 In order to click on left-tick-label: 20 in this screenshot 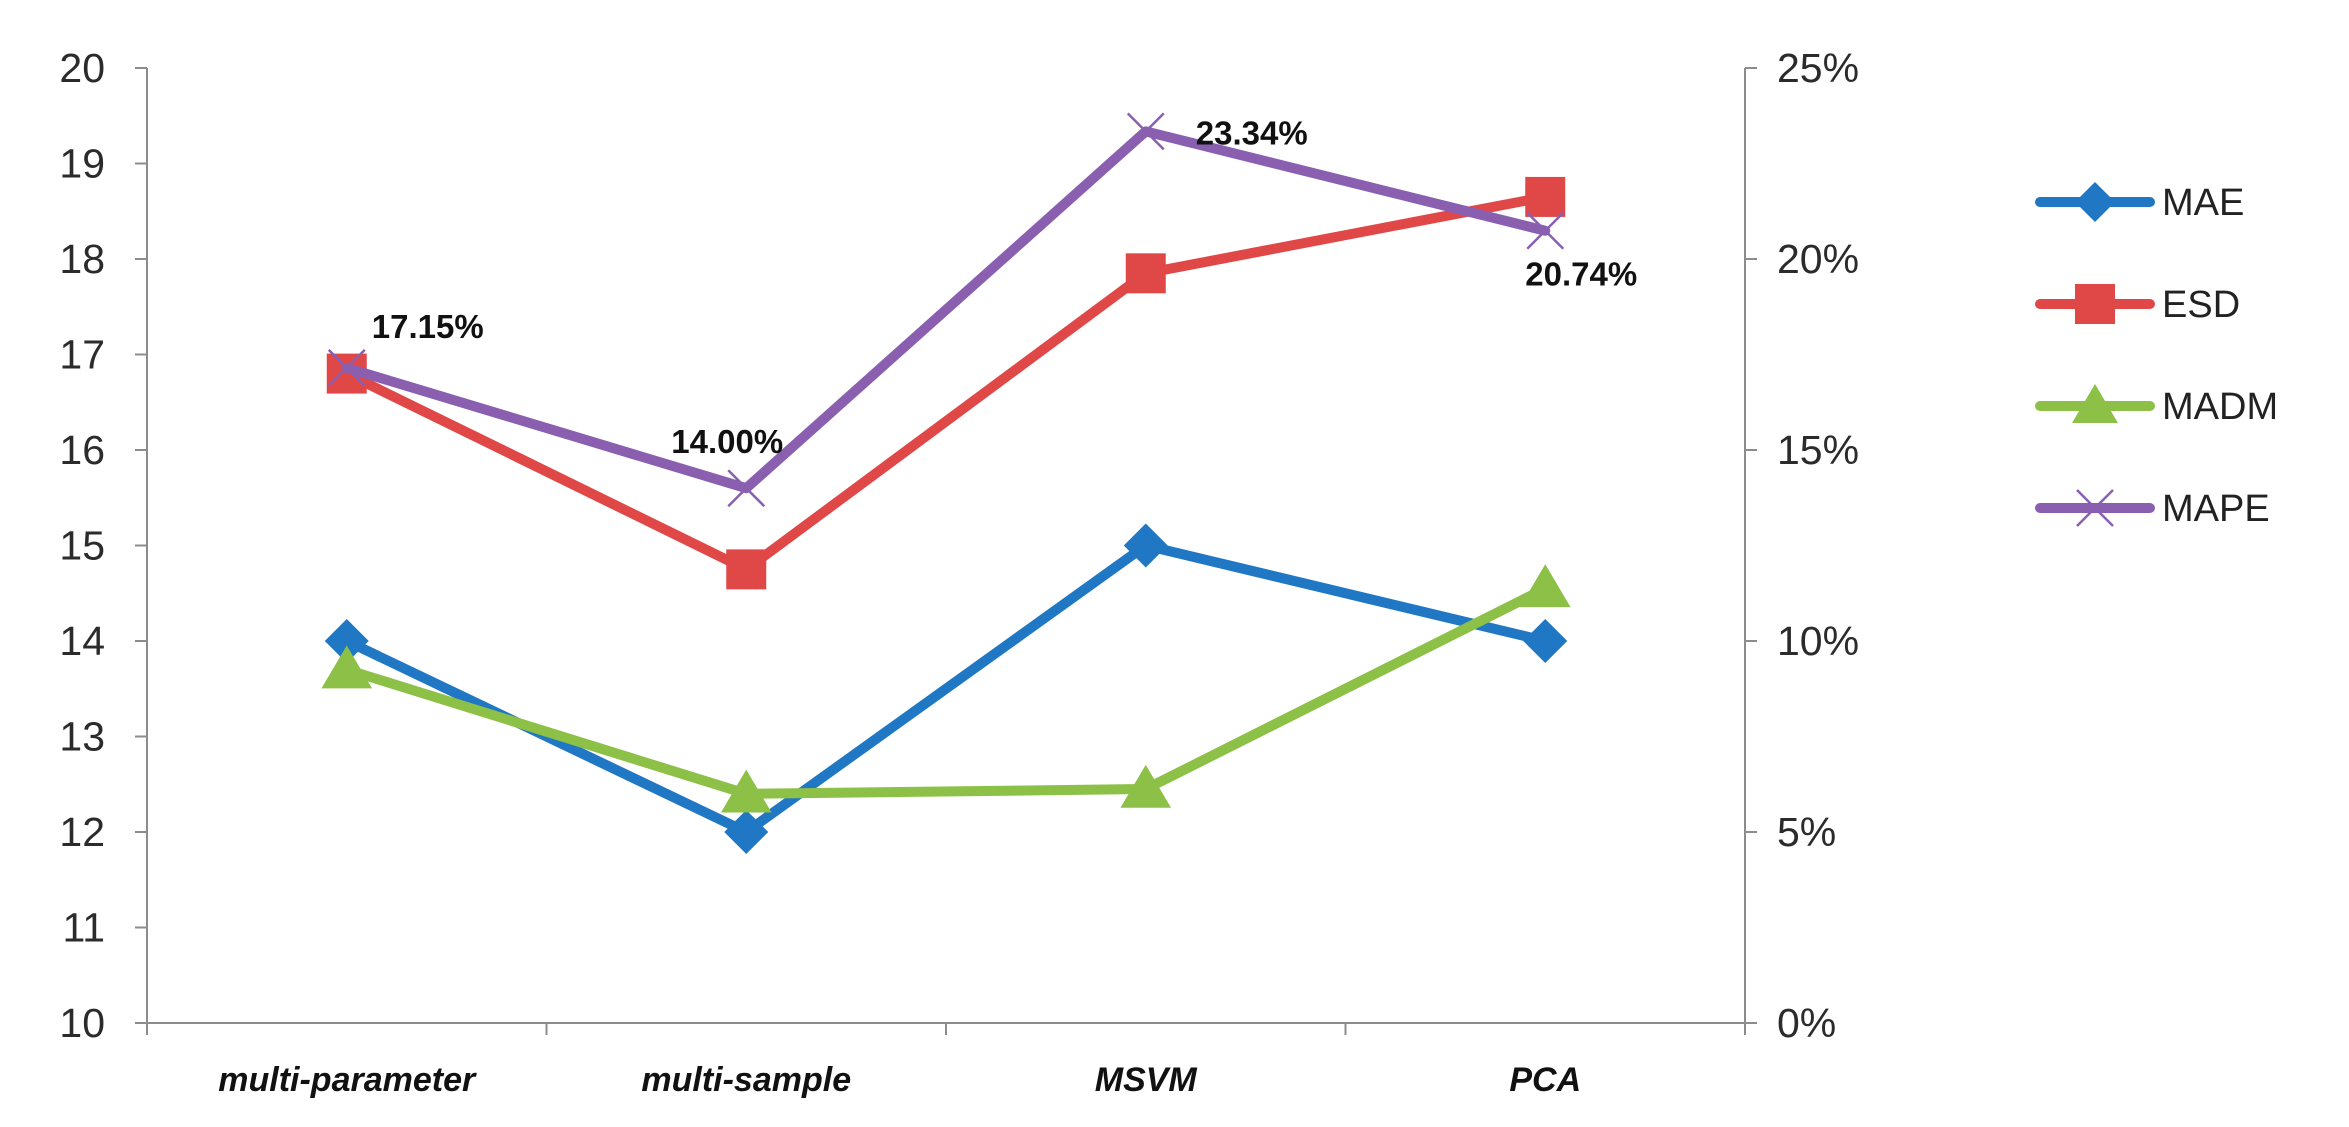, I will do `click(82, 68)`.